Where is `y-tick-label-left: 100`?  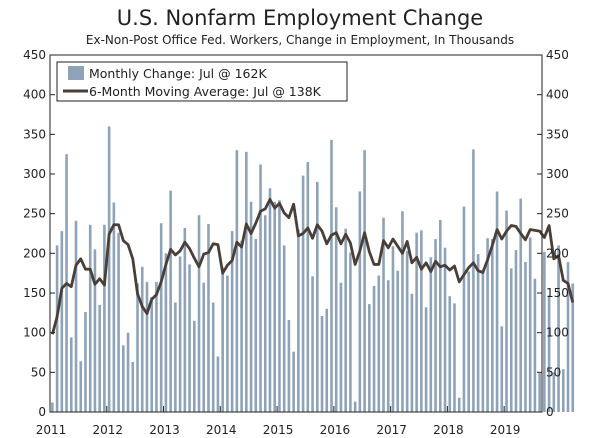 y-tick-label-left: 100 is located at coordinates (34, 333).